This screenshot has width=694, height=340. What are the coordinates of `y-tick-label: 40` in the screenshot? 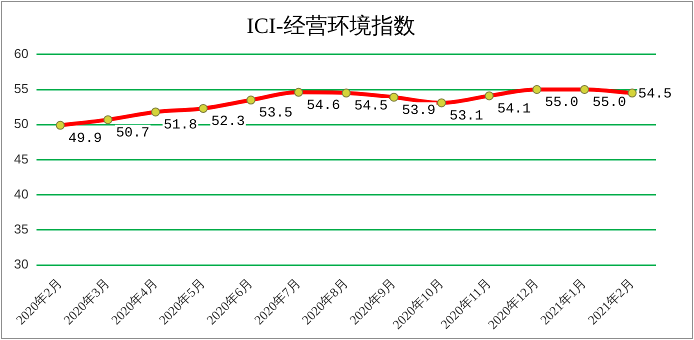 It's located at (21, 194).